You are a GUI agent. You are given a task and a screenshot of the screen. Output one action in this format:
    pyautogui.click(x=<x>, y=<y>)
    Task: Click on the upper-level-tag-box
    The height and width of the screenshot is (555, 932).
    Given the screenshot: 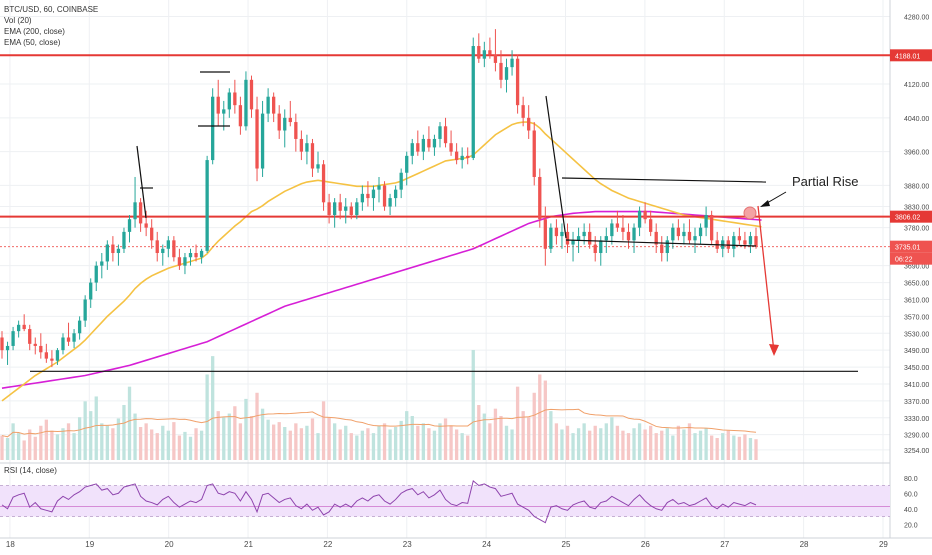 What is the action you would take?
    pyautogui.click(x=911, y=55)
    